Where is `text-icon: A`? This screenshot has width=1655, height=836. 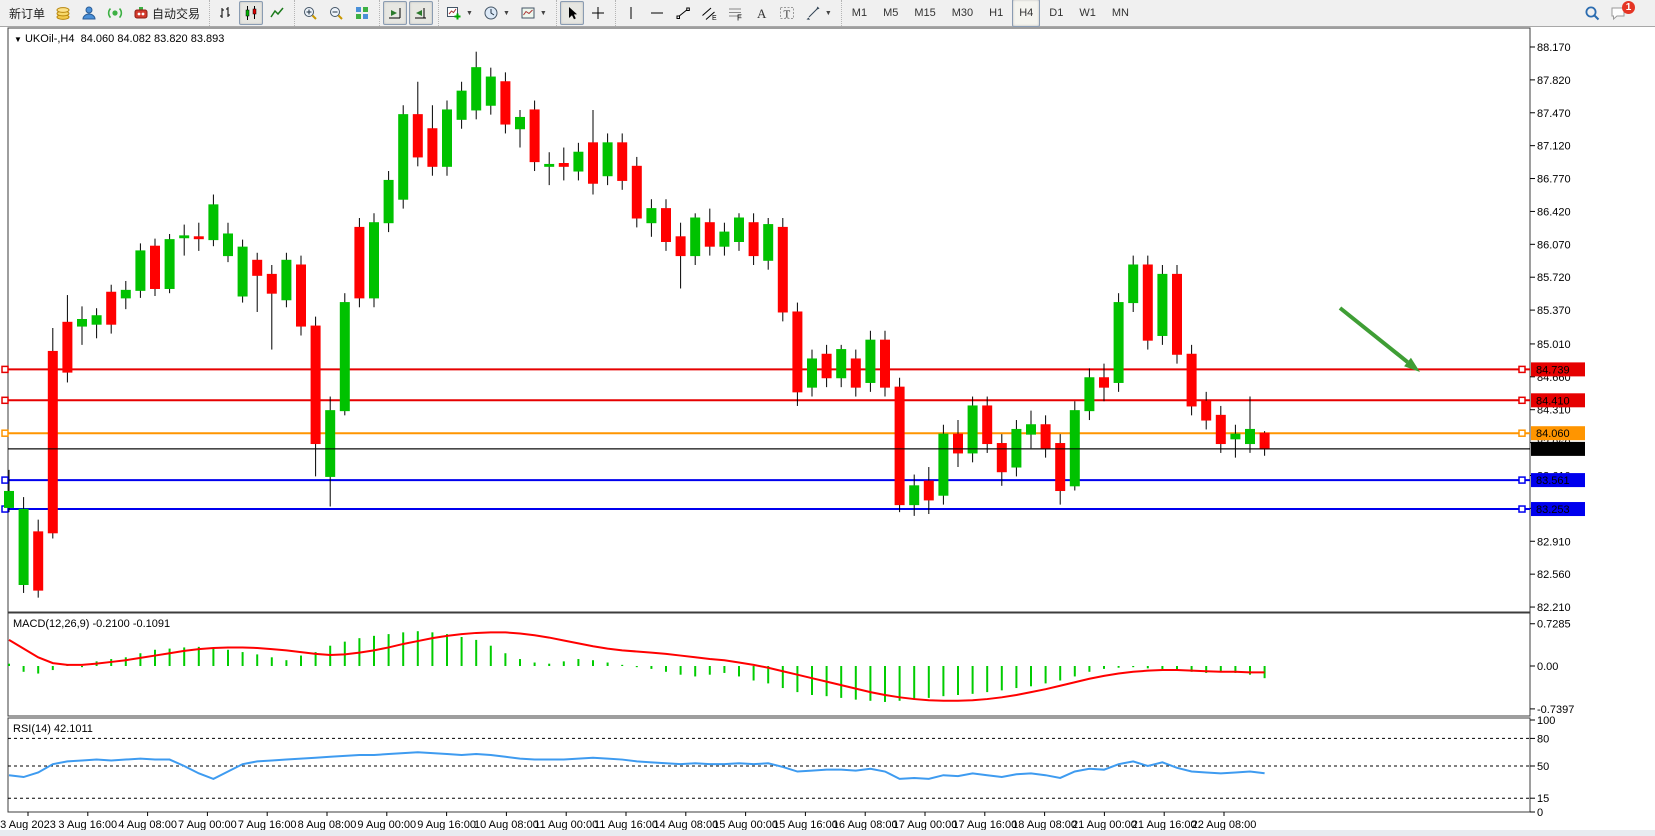
text-icon: A is located at coordinates (761, 13).